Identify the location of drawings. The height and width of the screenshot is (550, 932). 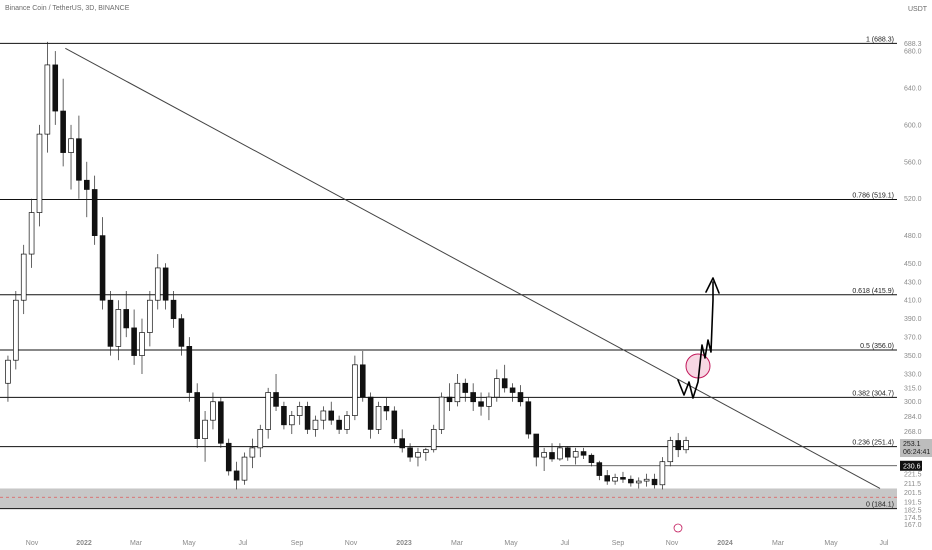
(698, 338).